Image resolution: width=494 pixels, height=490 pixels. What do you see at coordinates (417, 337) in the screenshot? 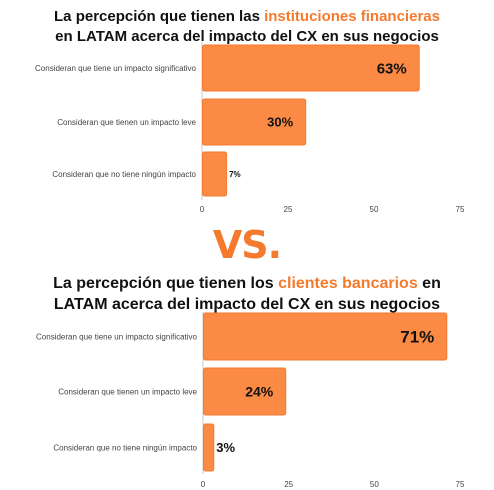
I see `chart-2-value-label-1: 71%` at bounding box center [417, 337].